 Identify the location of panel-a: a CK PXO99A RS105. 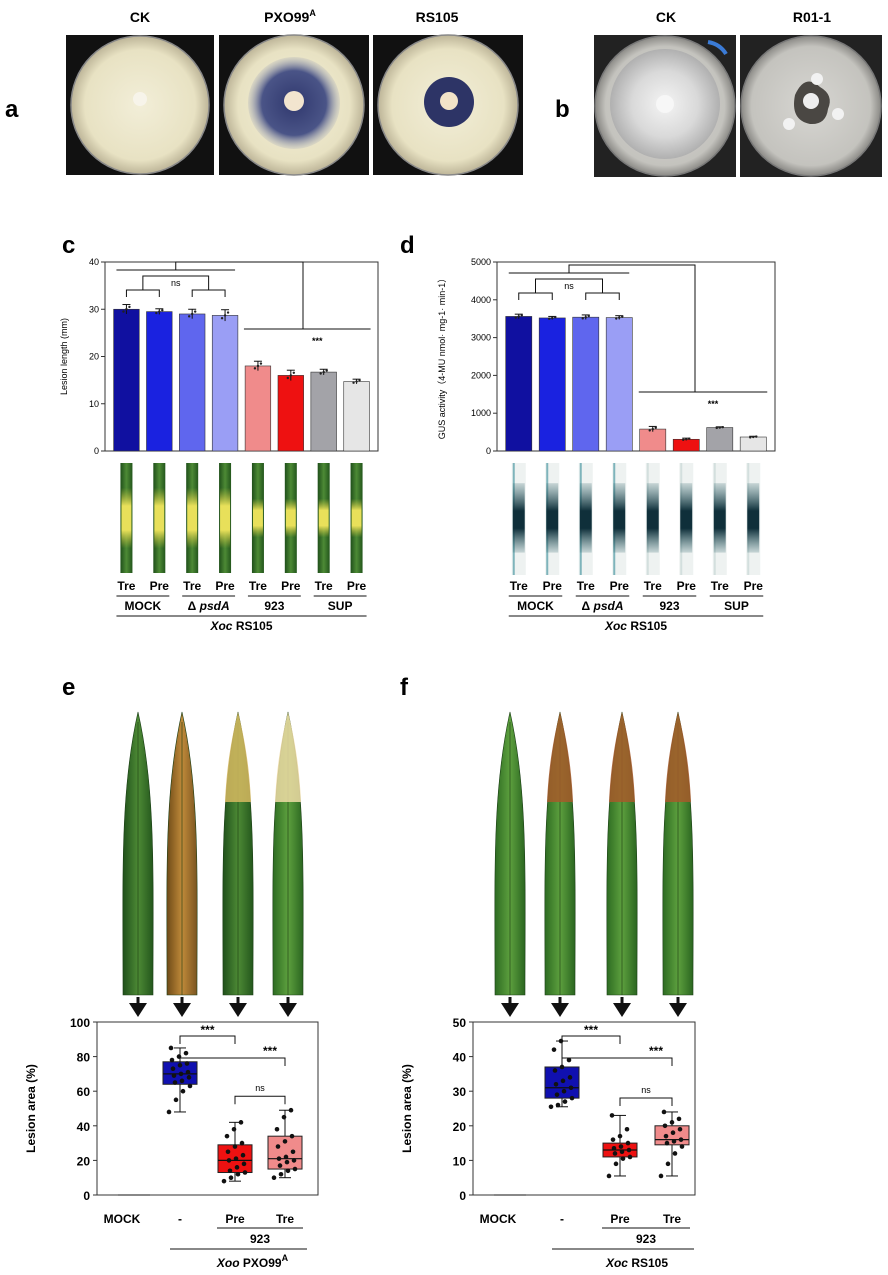
(264, 92).